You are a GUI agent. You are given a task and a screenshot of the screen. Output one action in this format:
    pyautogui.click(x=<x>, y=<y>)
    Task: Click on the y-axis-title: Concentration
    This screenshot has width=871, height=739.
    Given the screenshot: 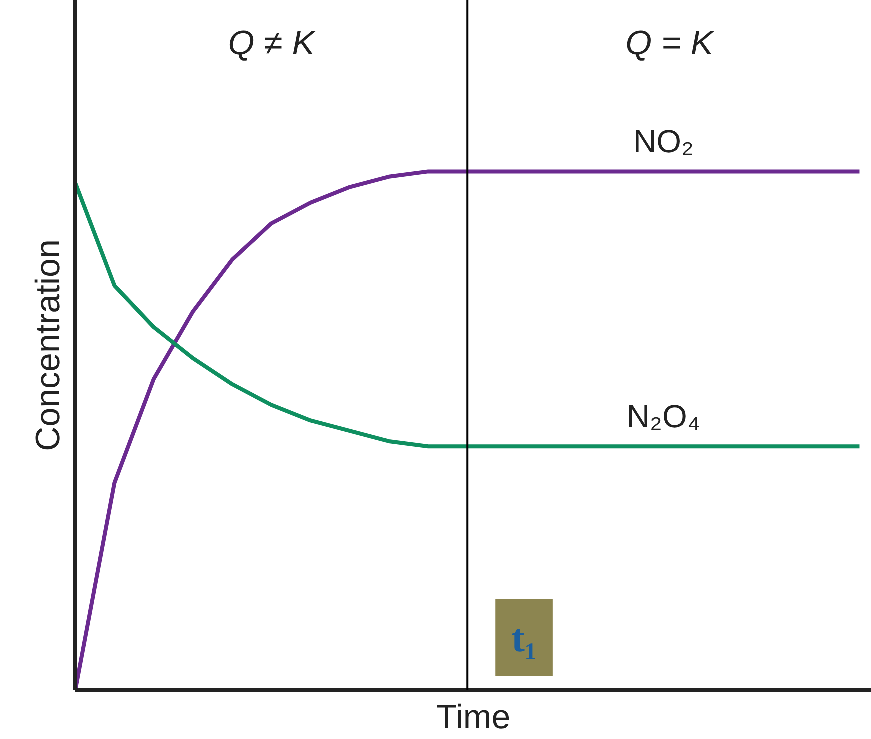 What is the action you would take?
    pyautogui.click(x=49, y=346)
    